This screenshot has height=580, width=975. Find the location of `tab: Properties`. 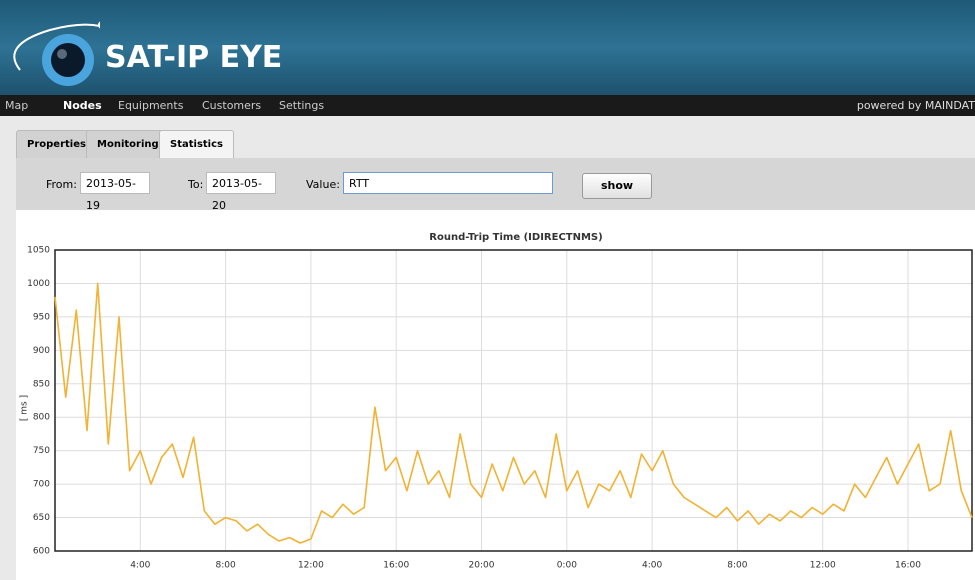

tab: Properties is located at coordinates (56, 144).